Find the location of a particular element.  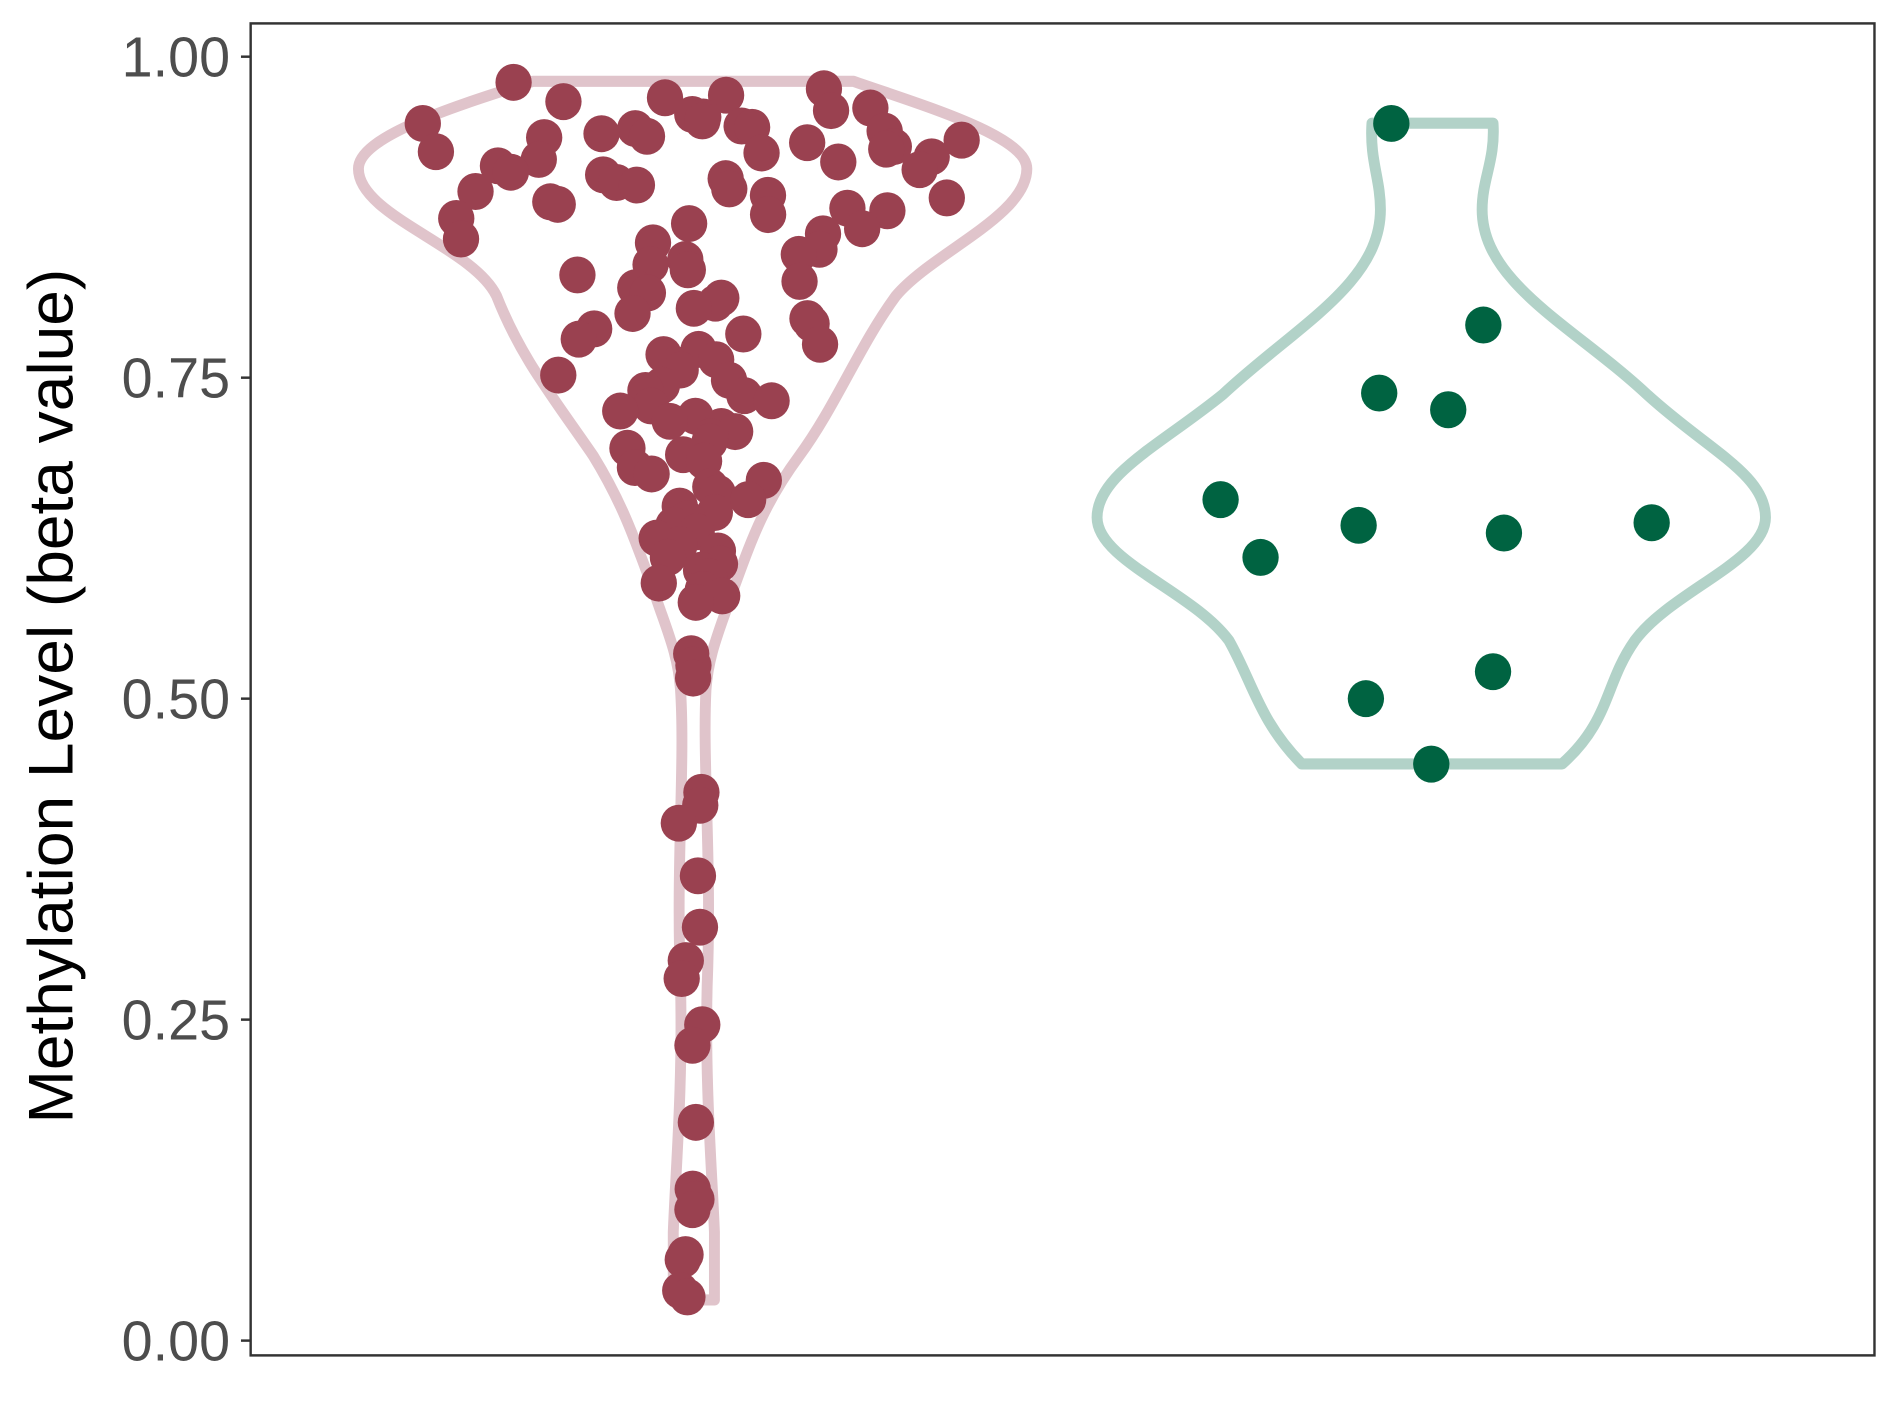

y-tick-label: 0.75 is located at coordinates (176, 378).